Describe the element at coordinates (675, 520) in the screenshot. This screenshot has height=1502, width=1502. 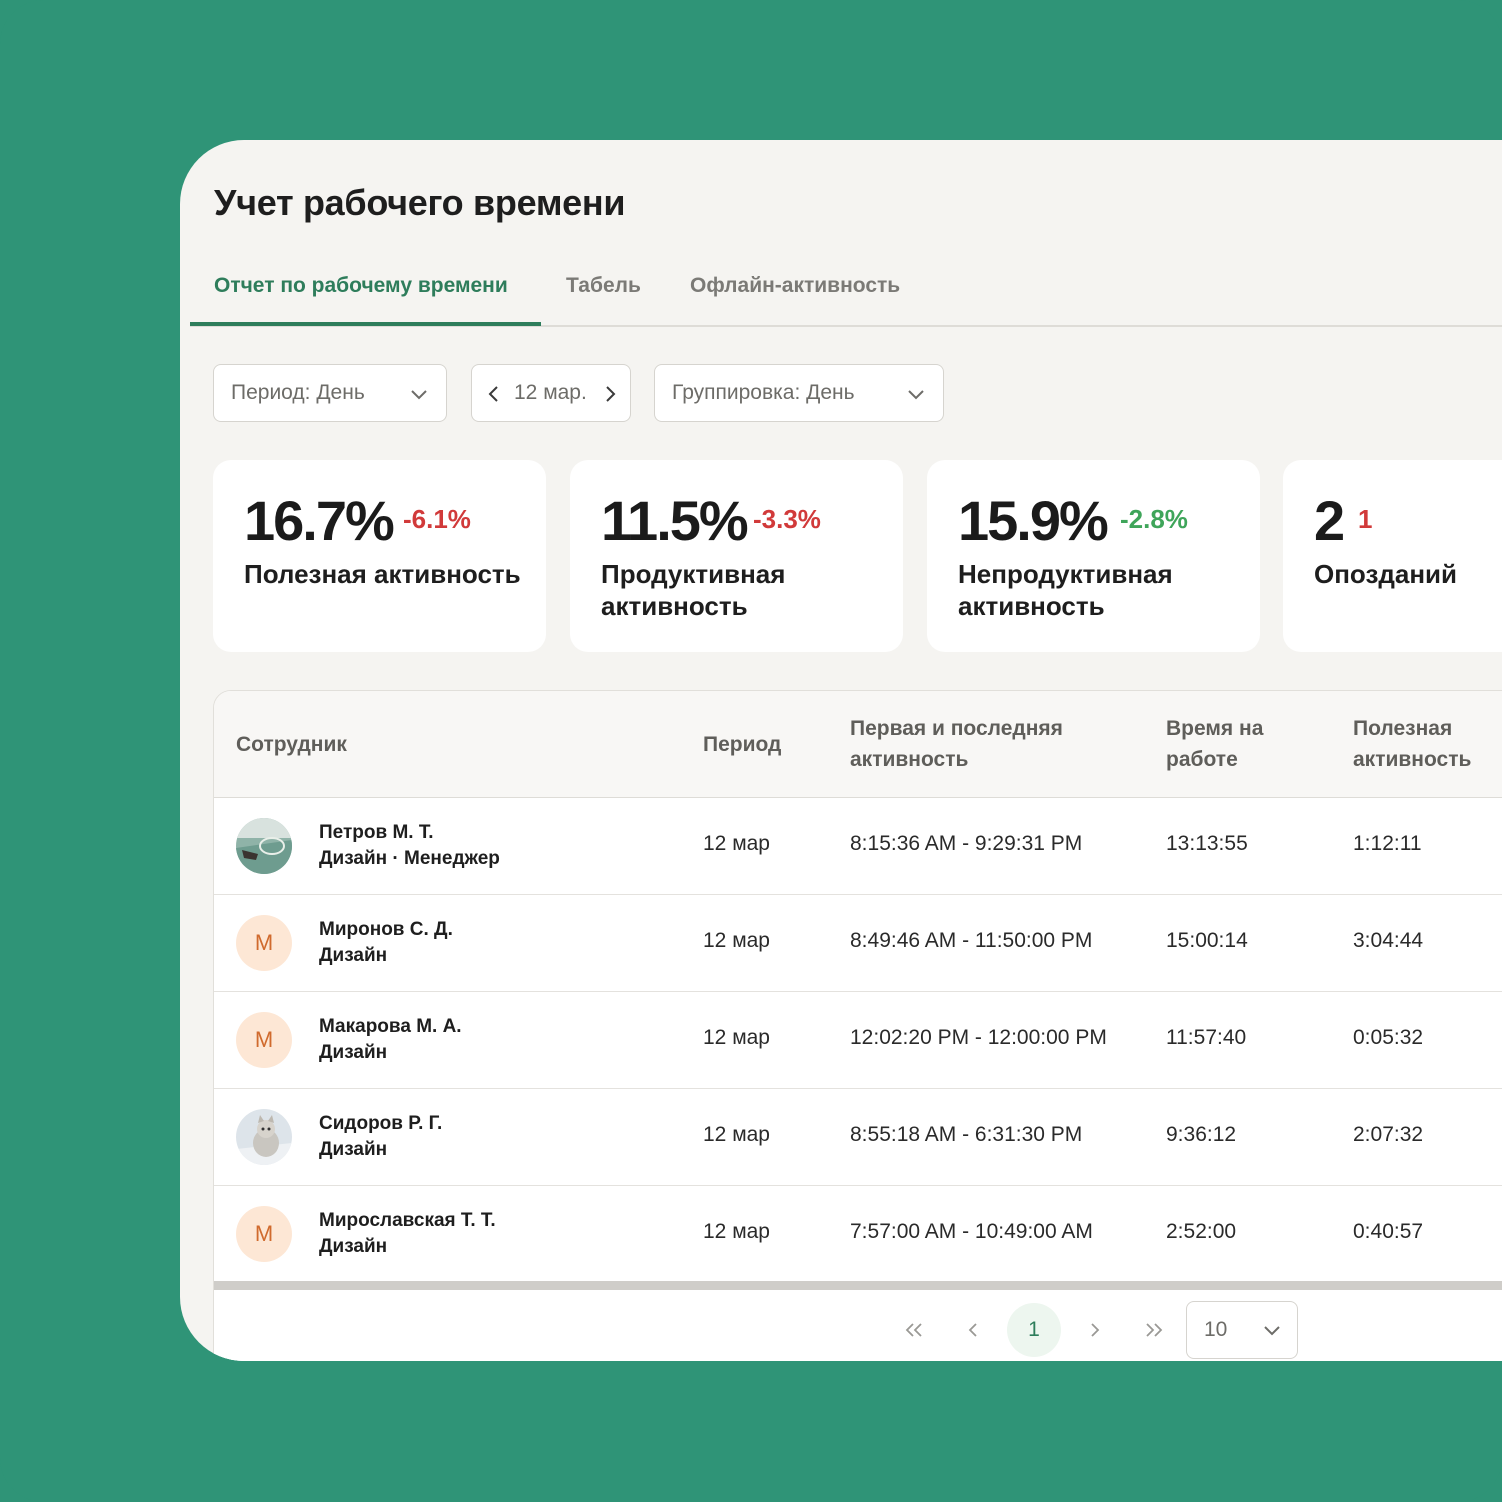
I see `stat-value: 11.5%` at that location.